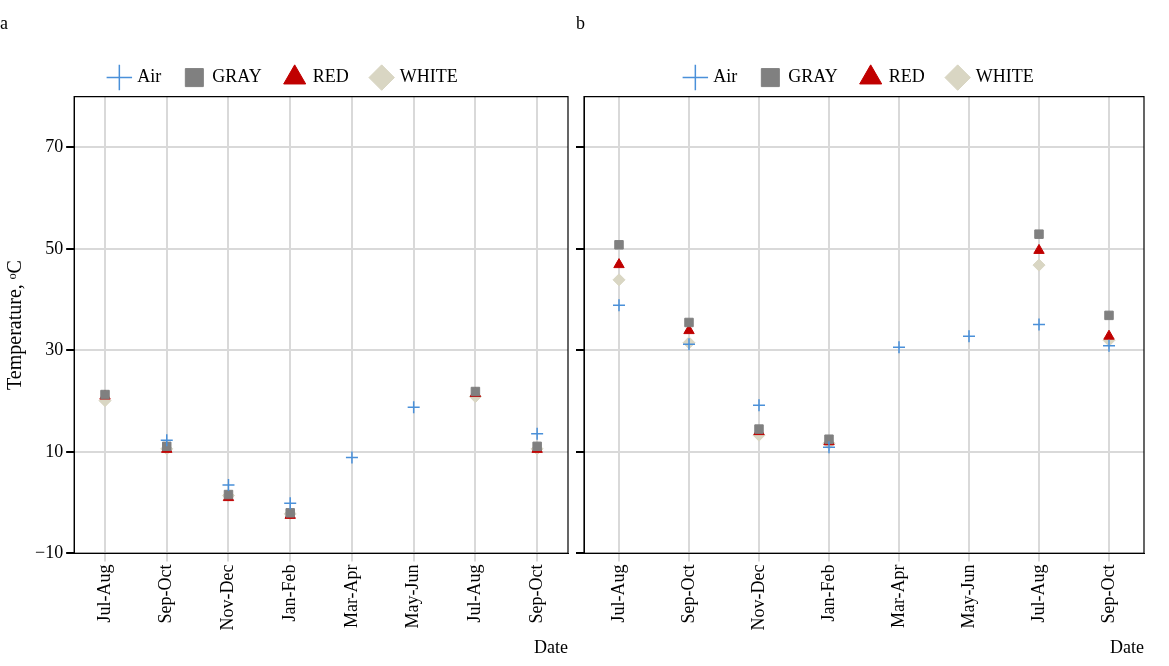 This screenshot has width=1169, height=666. What do you see at coordinates (54, 146) in the screenshot?
I see `y-tick-label: 70` at bounding box center [54, 146].